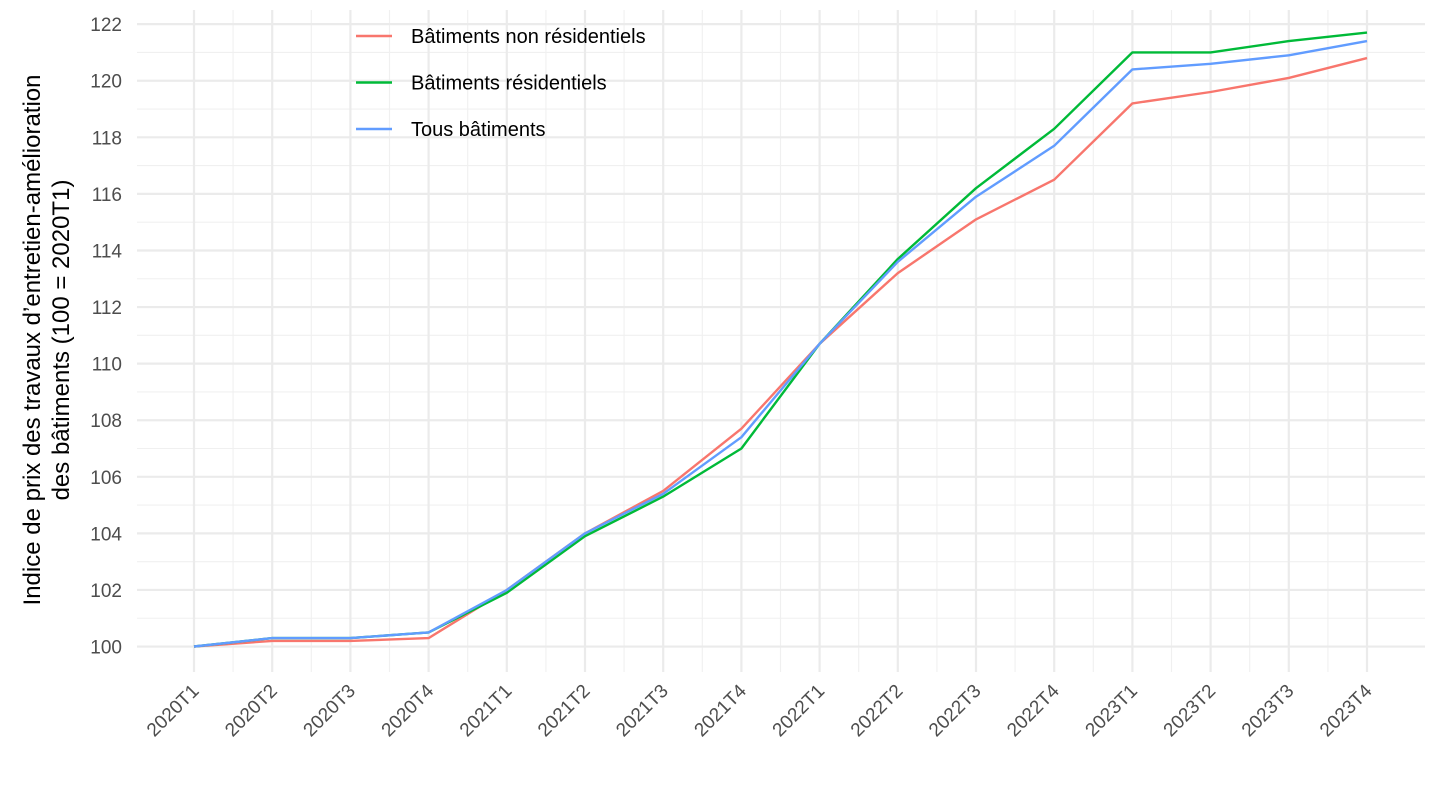  Describe the element at coordinates (107, 195) in the screenshot. I see `y-tick-label: 116` at that location.